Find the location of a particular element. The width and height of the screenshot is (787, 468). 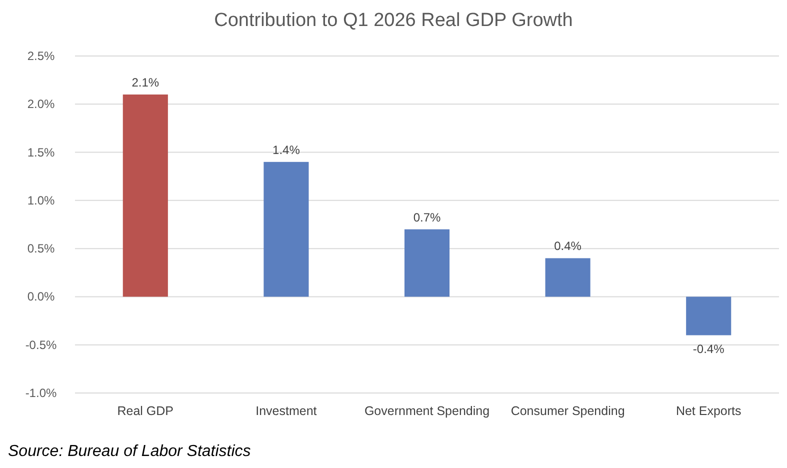

y-tick-label: 0.0% is located at coordinates (41, 297).